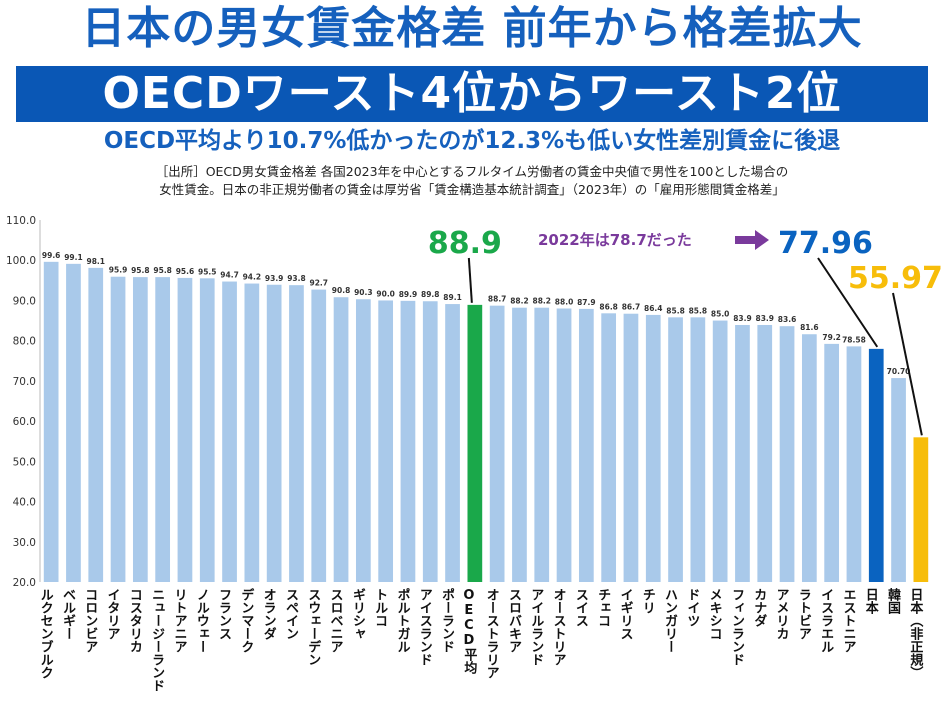 The image size is (944, 710). What do you see at coordinates (291, 614) in the screenshot?
I see `category-label: スペイン` at bounding box center [291, 614].